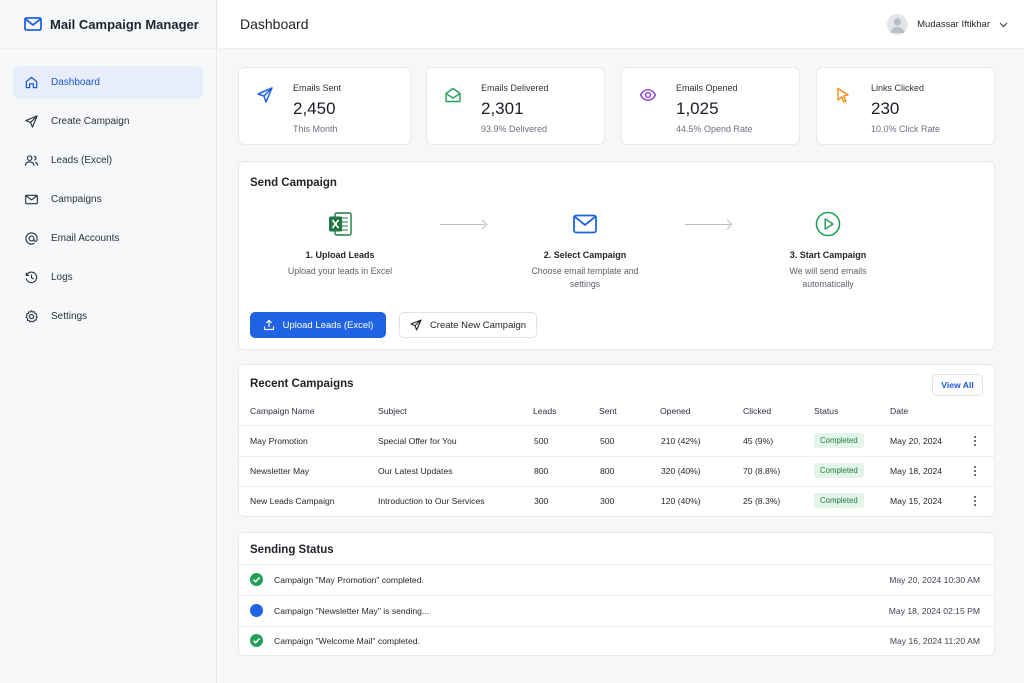 This screenshot has height=683, width=1024. Describe the element at coordinates (108, 316) in the screenshot. I see `sidebar-item-settings: Settings` at that location.